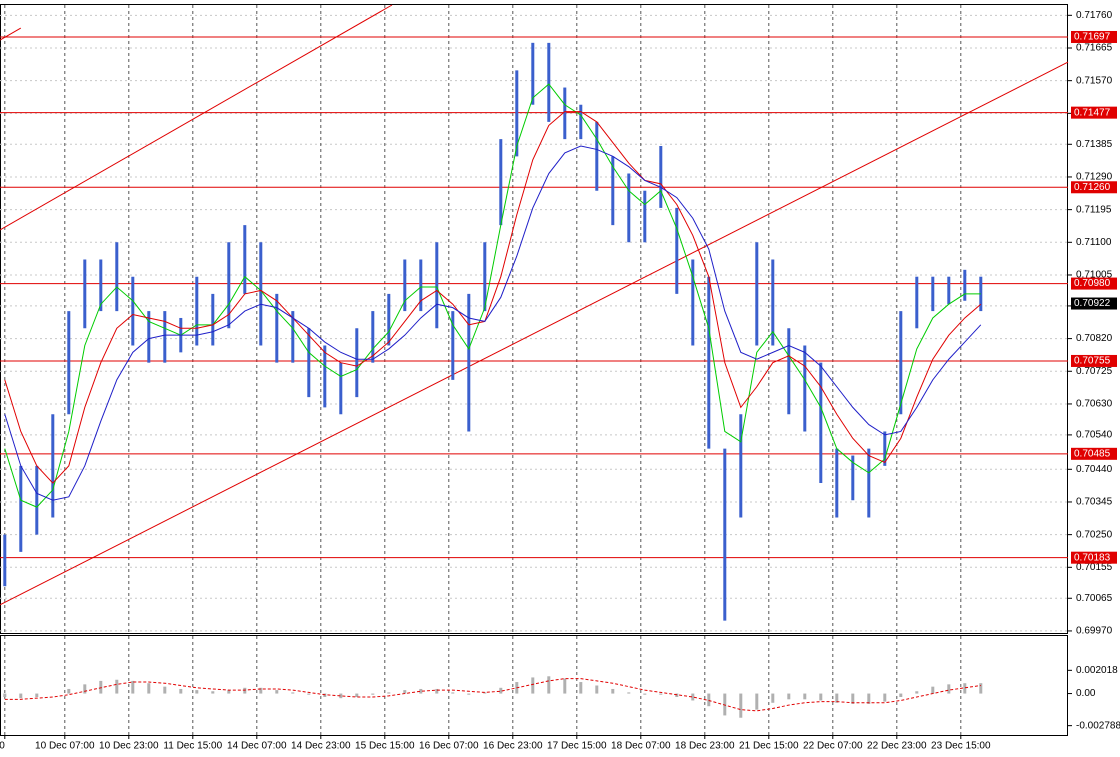 Image resolution: width=1120 pixels, height=757 pixels. Describe the element at coordinates (1094, 371) in the screenshot. I see `y-tick-label: 0.70725` at that location.